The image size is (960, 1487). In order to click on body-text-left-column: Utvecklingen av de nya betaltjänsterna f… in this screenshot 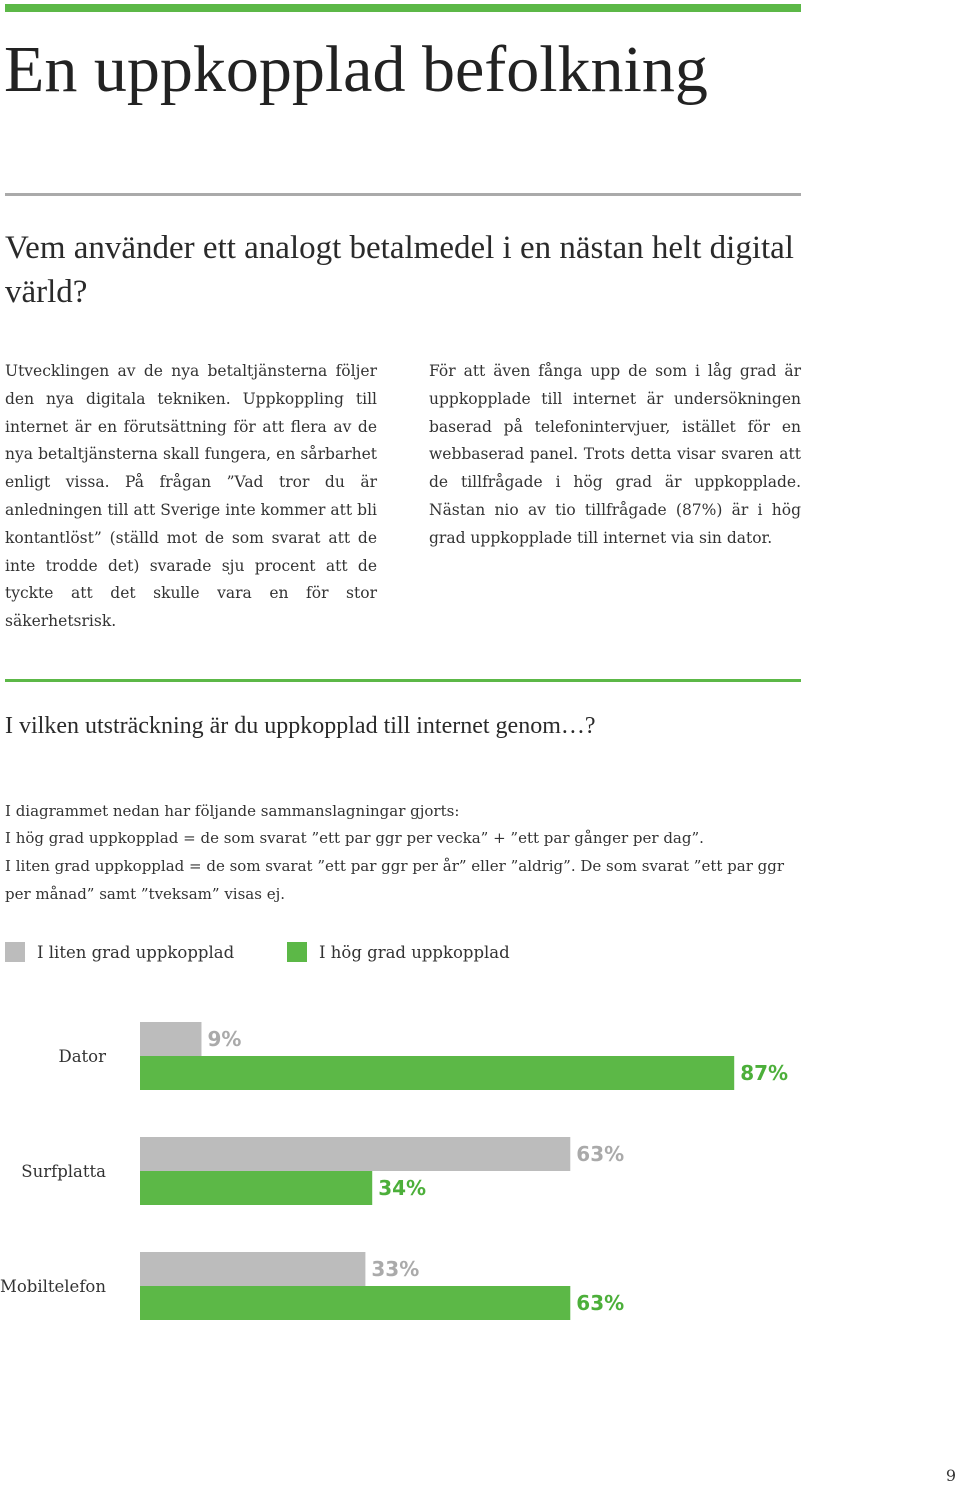, I will do `click(191, 496)`.